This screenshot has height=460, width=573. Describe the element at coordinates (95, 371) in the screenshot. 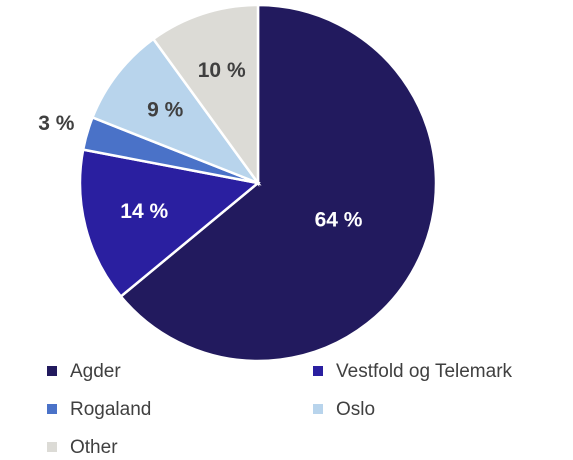

I see `legend-label: Agder` at that location.